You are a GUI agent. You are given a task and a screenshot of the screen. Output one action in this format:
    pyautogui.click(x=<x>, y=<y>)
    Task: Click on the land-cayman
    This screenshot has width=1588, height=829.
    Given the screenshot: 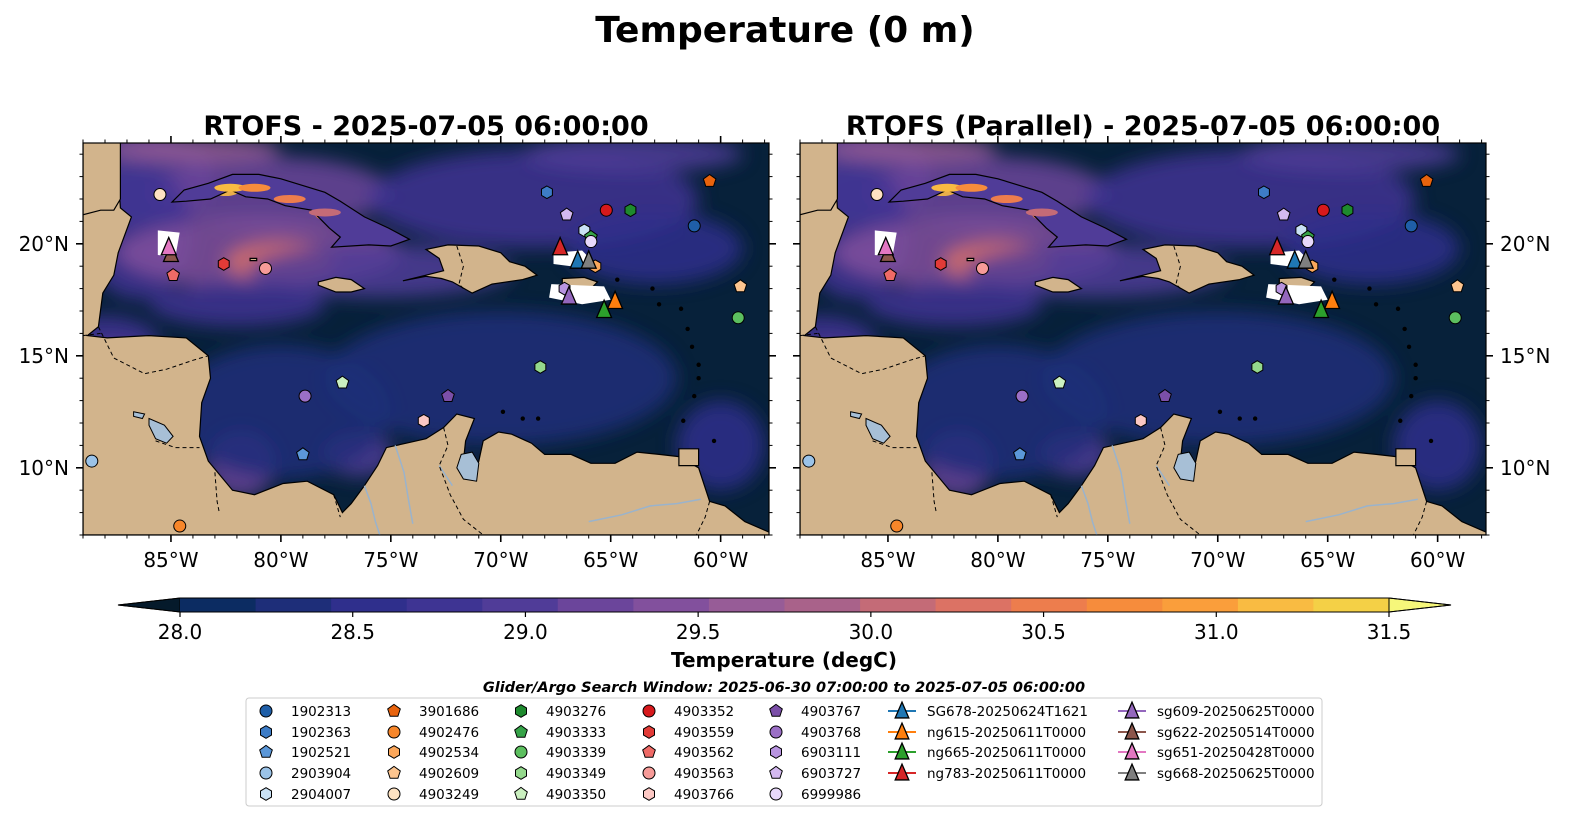 What is the action you would take?
    pyautogui.click(x=970, y=259)
    